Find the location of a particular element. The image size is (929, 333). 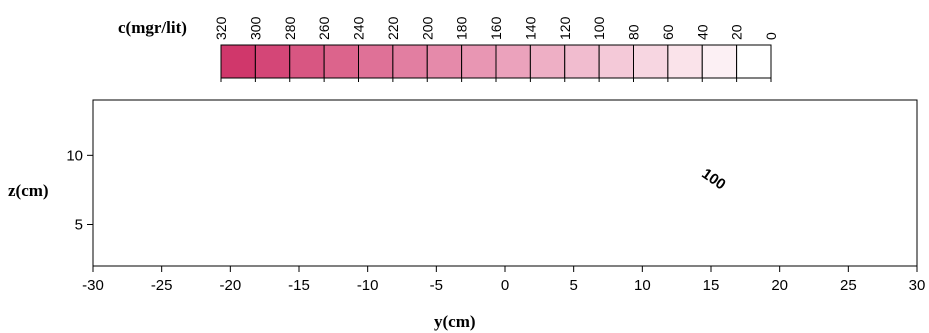

x-axis-label: y(cm) is located at coordinates (455, 321).